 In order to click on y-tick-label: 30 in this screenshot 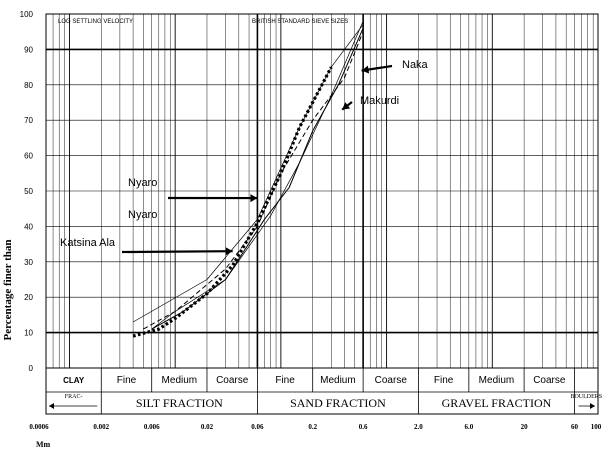, I will do `click(28, 262)`.